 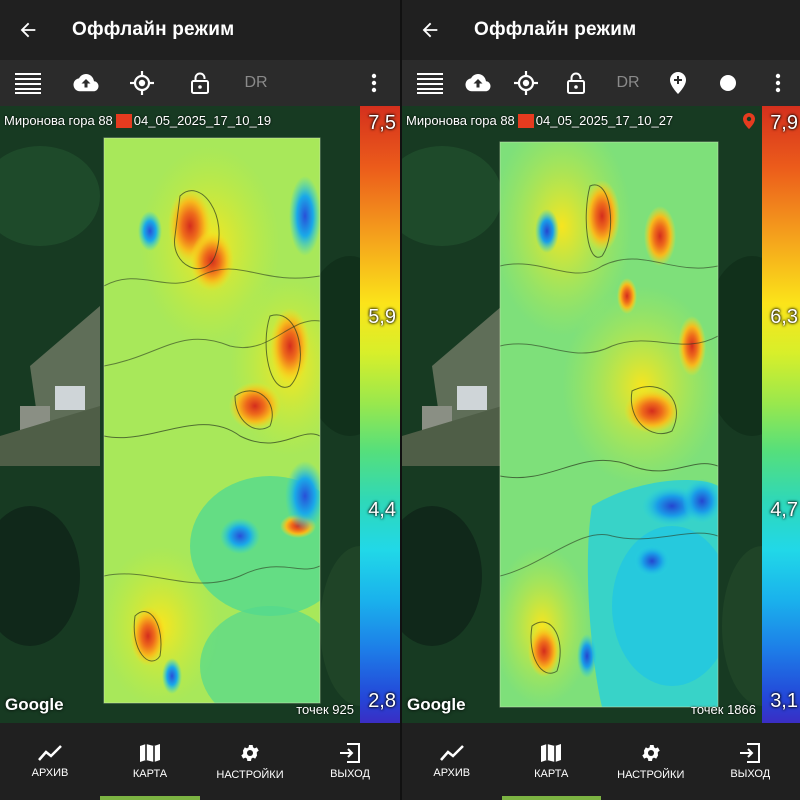 I want to click on add-marker-button, so click(x=678, y=83).